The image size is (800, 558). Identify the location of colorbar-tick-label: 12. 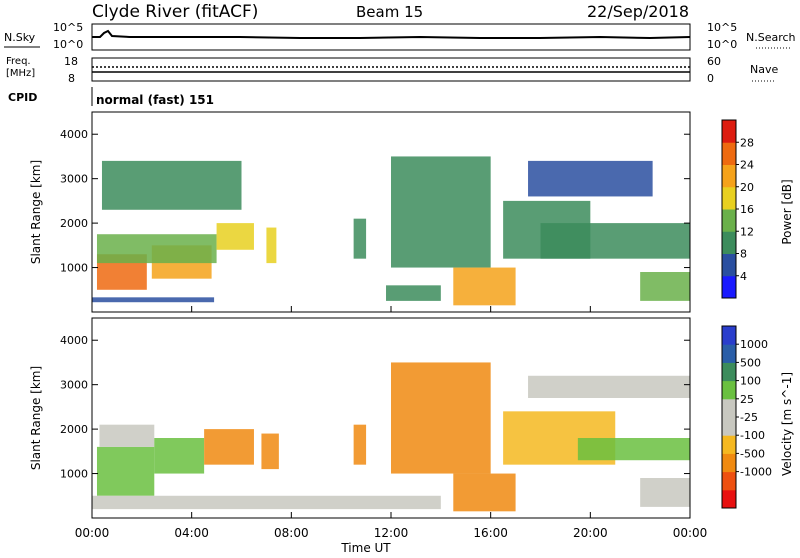
(747, 231).